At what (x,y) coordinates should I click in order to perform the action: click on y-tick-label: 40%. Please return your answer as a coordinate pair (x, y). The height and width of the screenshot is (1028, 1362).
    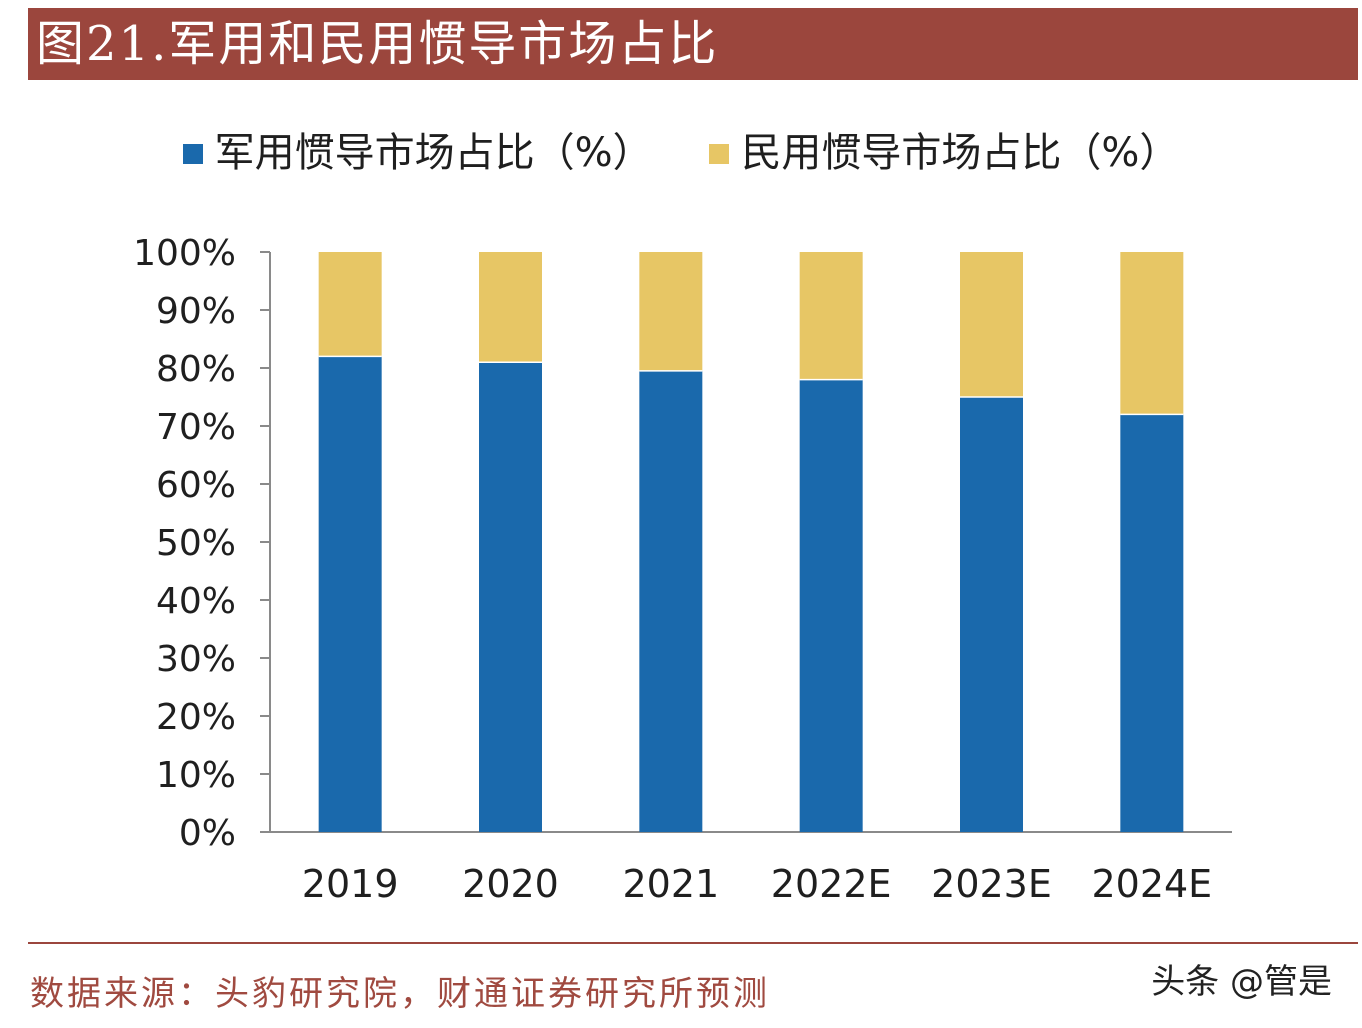
    Looking at the image, I should click on (196, 601).